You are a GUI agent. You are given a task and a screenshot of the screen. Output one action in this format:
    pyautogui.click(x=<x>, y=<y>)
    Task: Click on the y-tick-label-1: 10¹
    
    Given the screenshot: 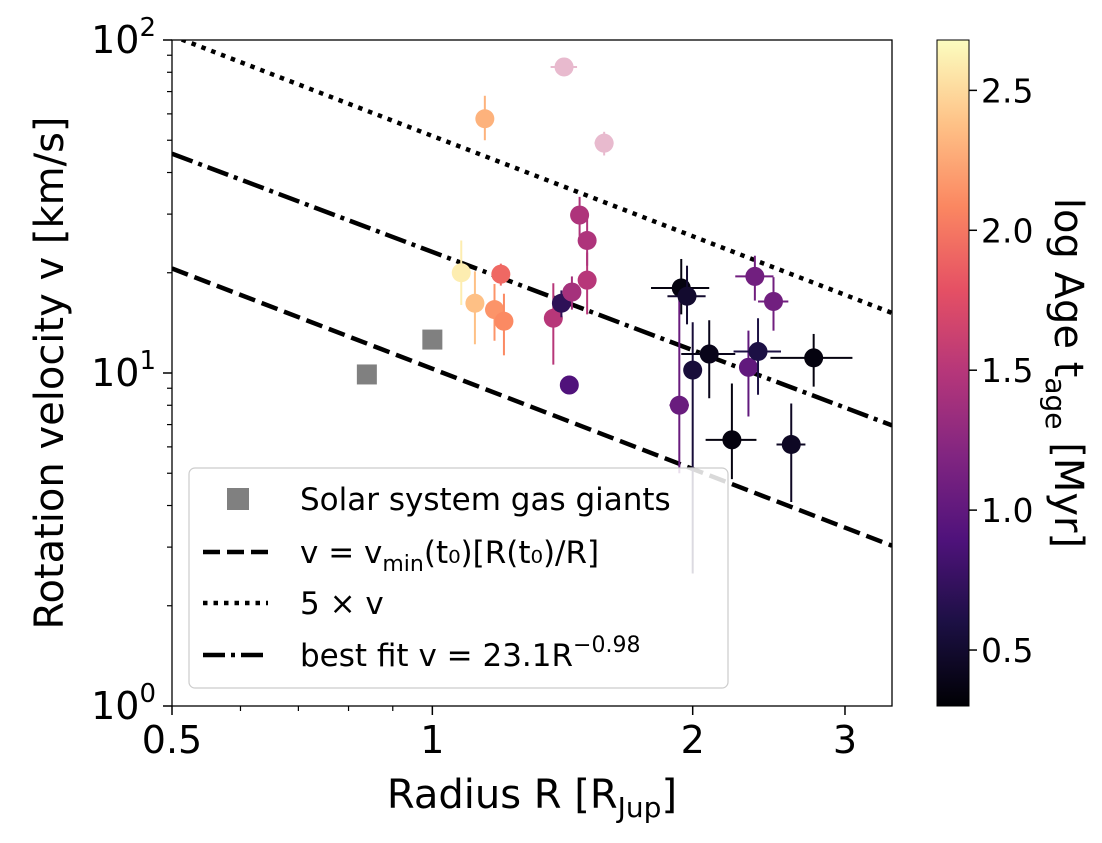 What is the action you would take?
    pyautogui.click(x=123, y=370)
    